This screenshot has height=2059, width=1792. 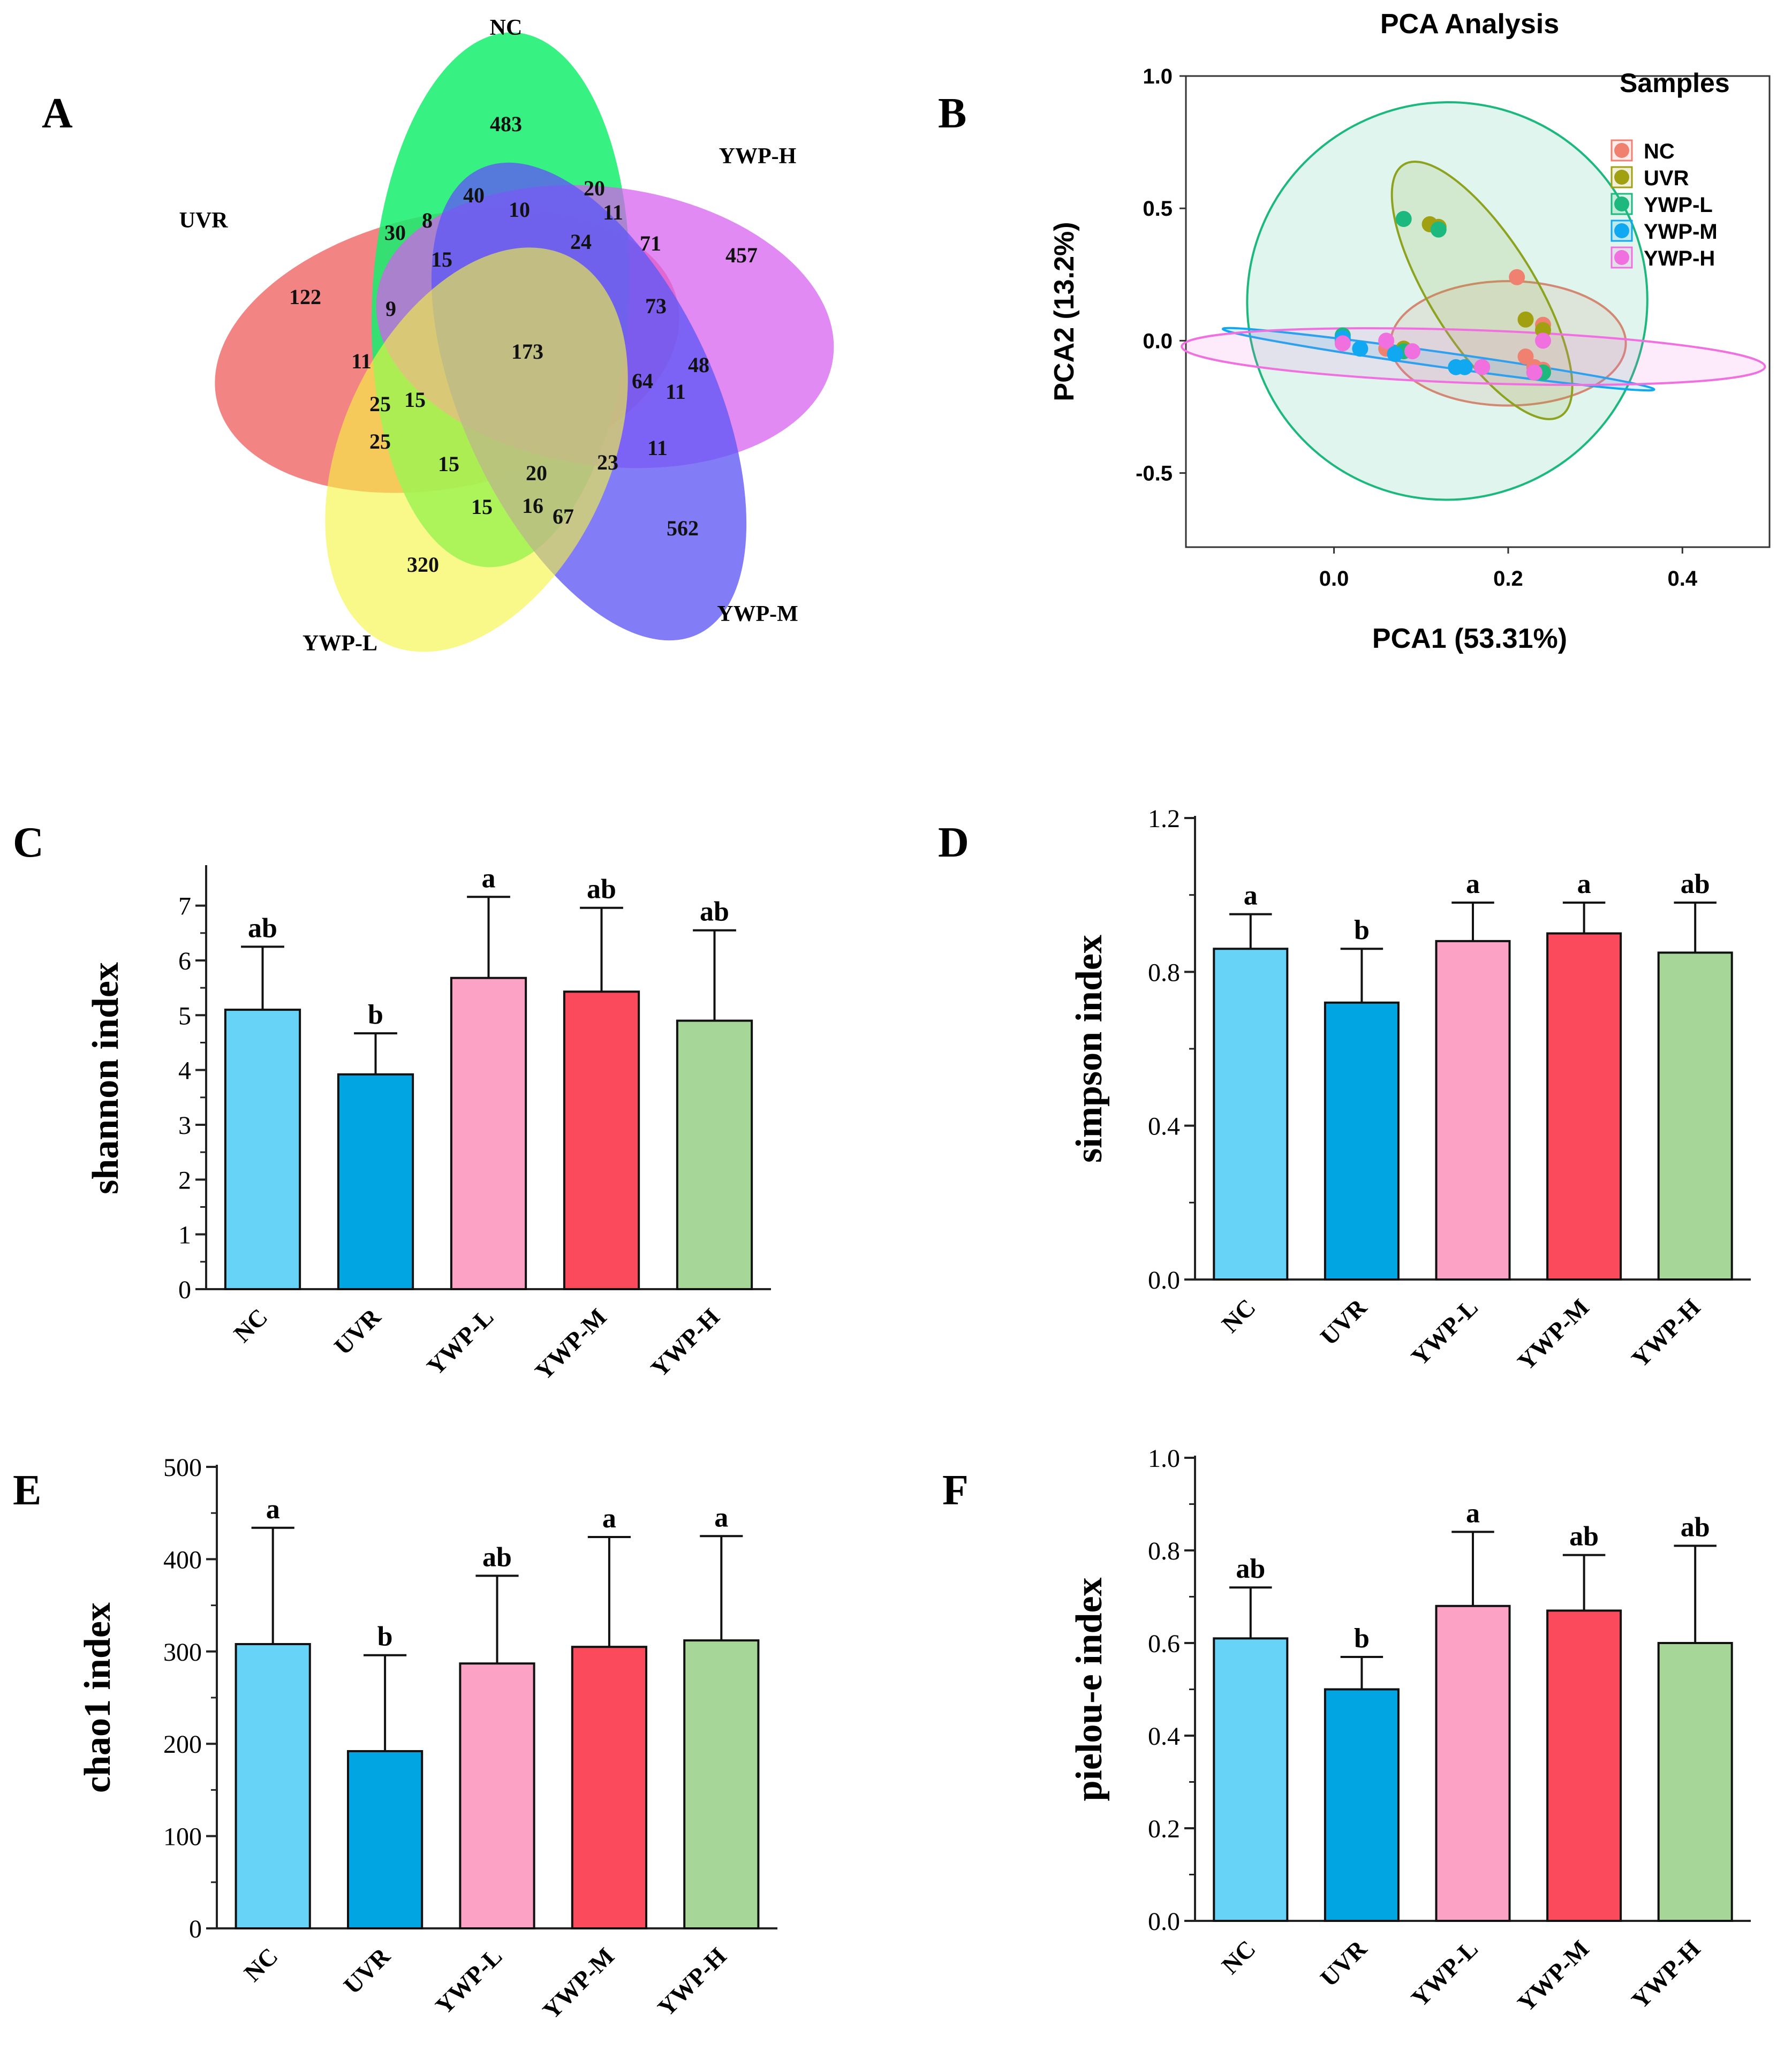 What do you see at coordinates (183, 1560) in the screenshot?
I see `y-tick-label: 400` at bounding box center [183, 1560].